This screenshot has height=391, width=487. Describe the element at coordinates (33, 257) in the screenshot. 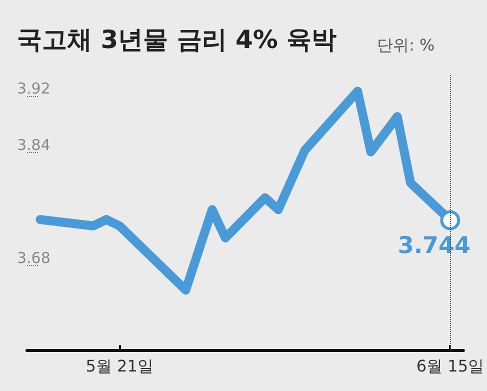

I see `y-tick-label: 3.68` at that location.